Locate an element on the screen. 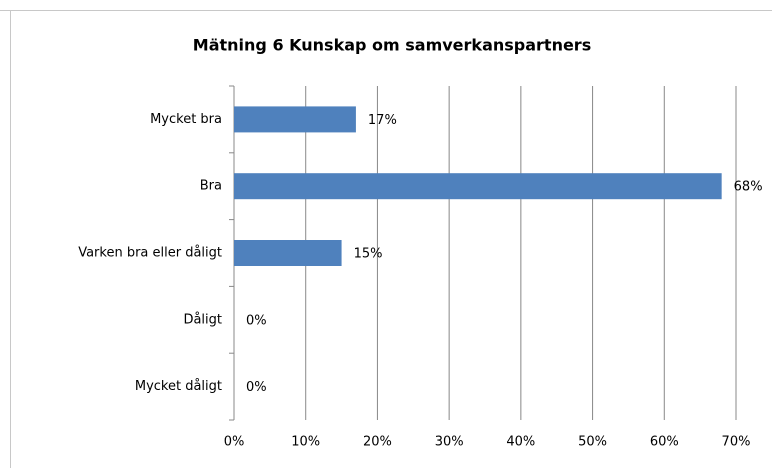 The height and width of the screenshot is (468, 772). data-label: 15% is located at coordinates (368, 254).